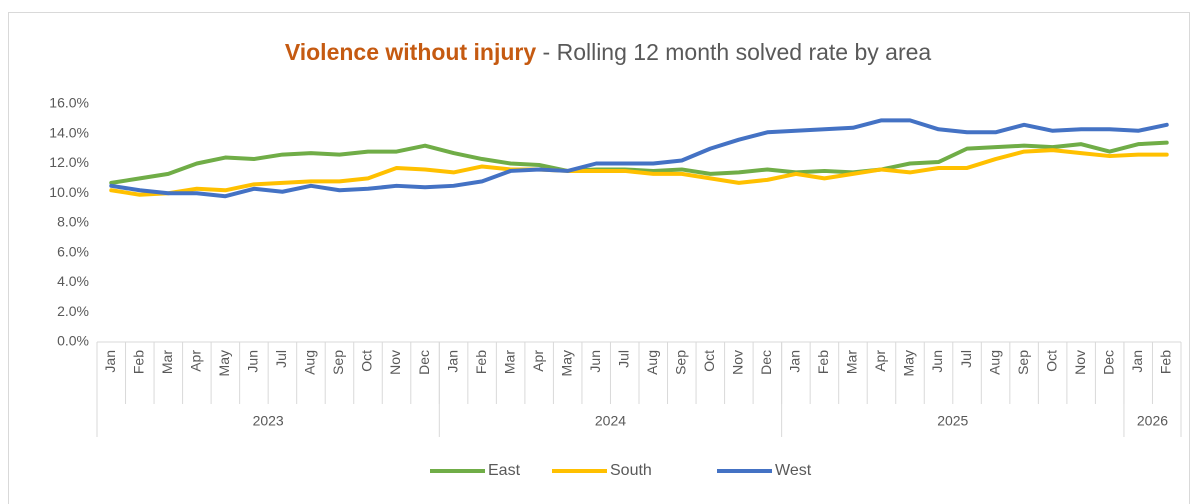 The width and height of the screenshot is (1198, 504). What do you see at coordinates (952, 421) in the screenshot?
I see `x-group-label: 2025` at bounding box center [952, 421].